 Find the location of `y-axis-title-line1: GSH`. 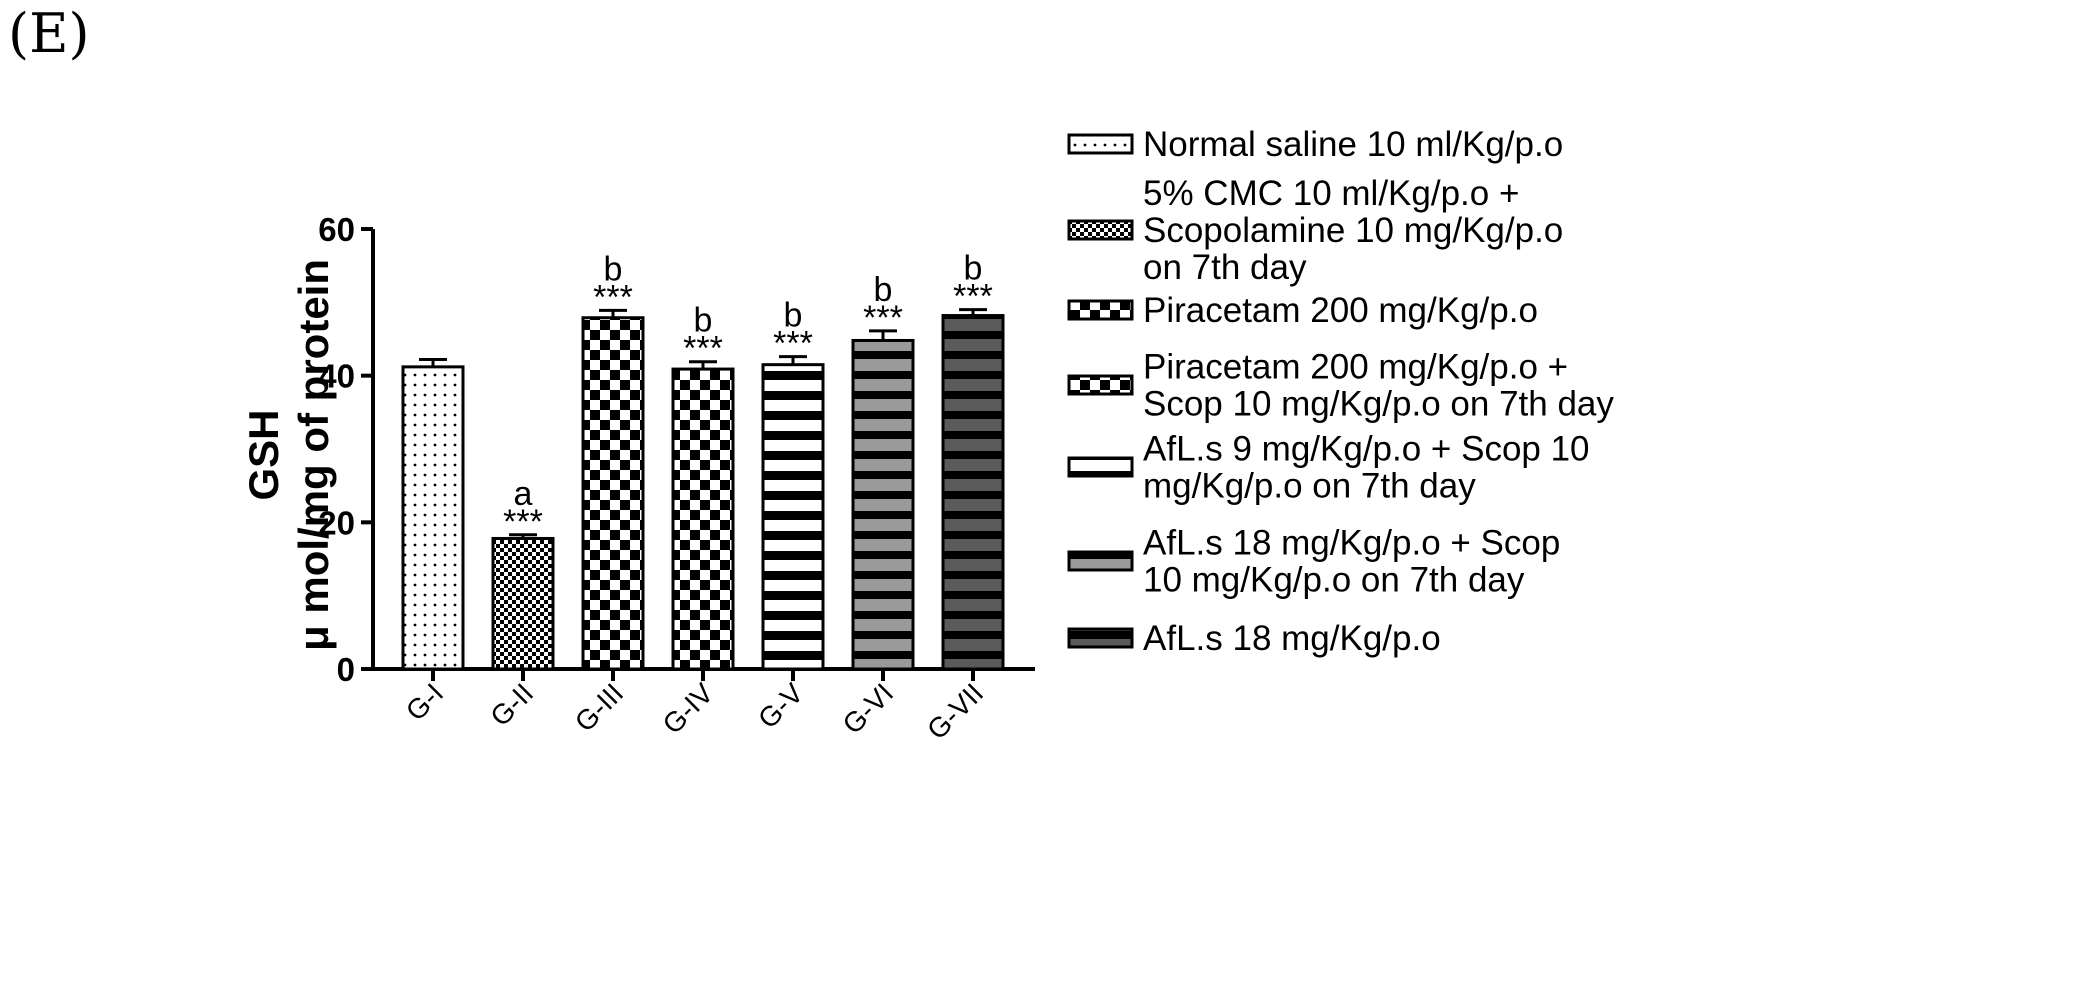

y-axis-title-line1: GSH is located at coordinates (263, 454).